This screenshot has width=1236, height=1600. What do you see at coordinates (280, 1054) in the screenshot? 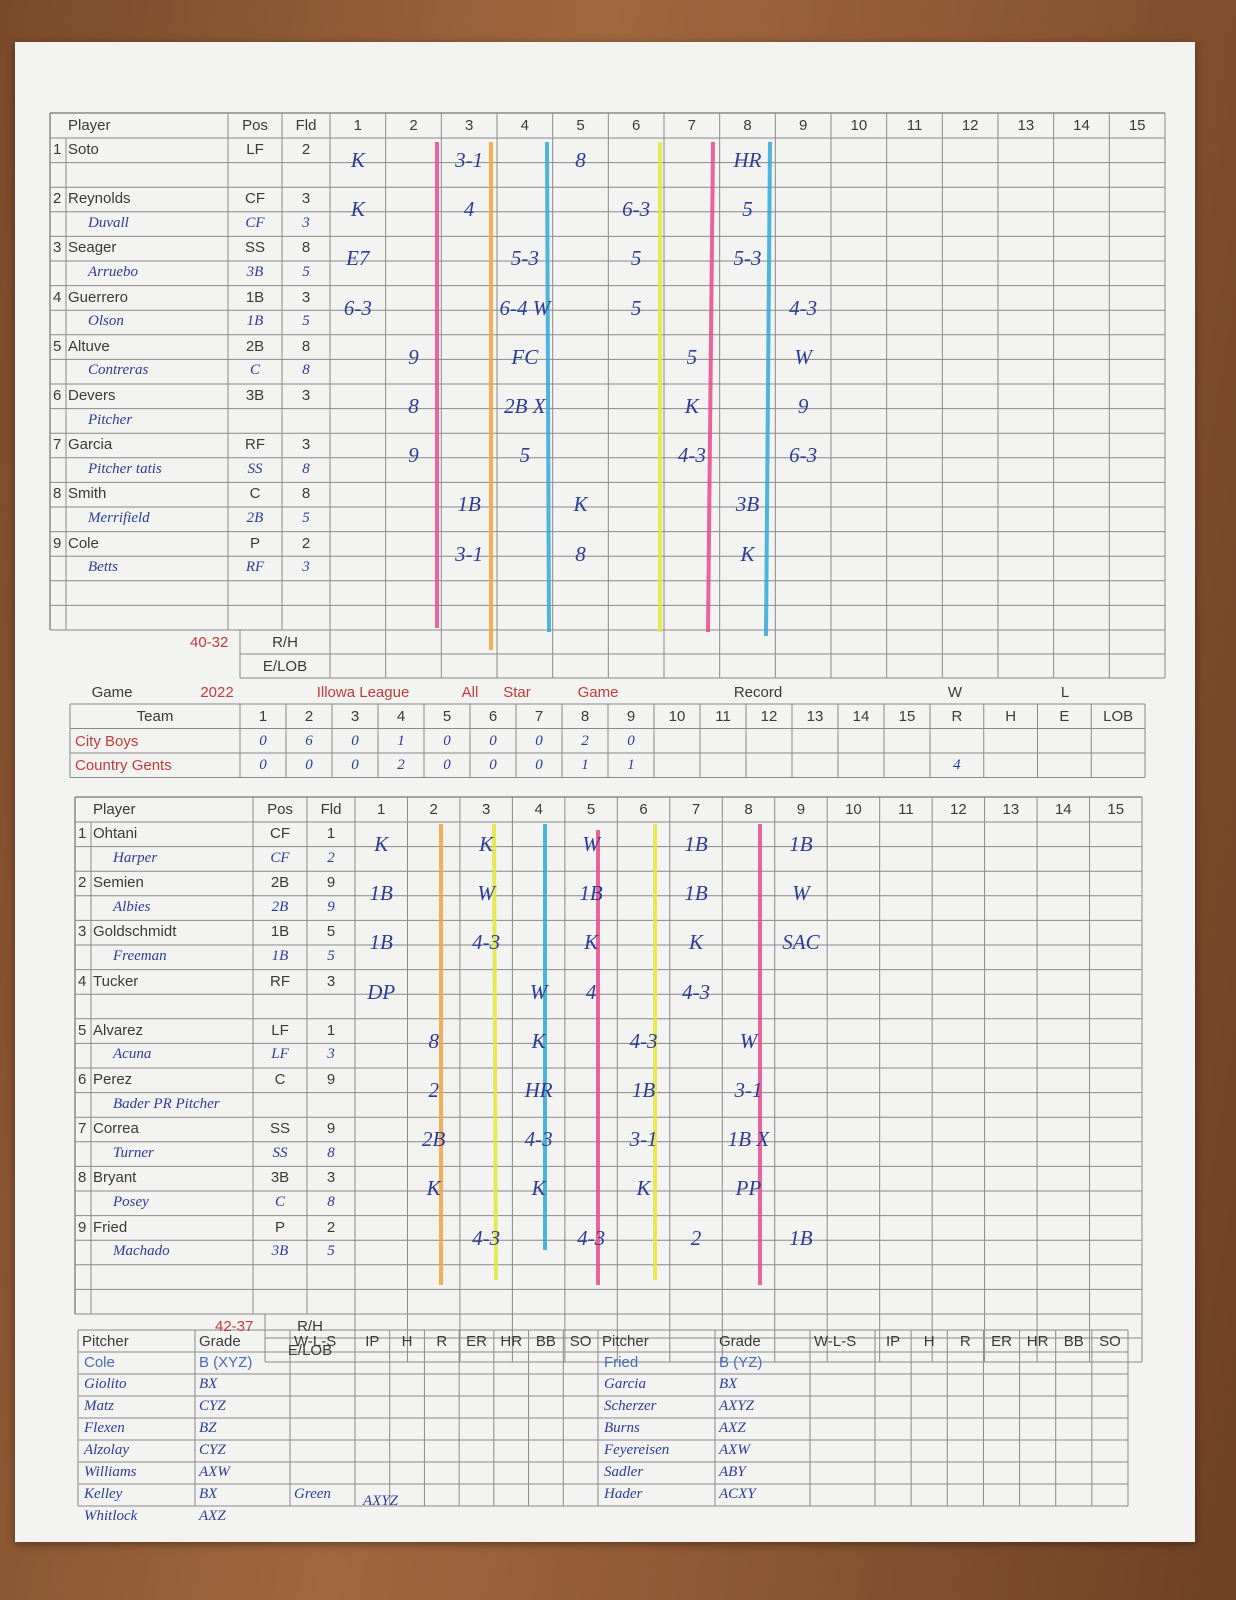
I see `substitute-position: LF` at bounding box center [280, 1054].